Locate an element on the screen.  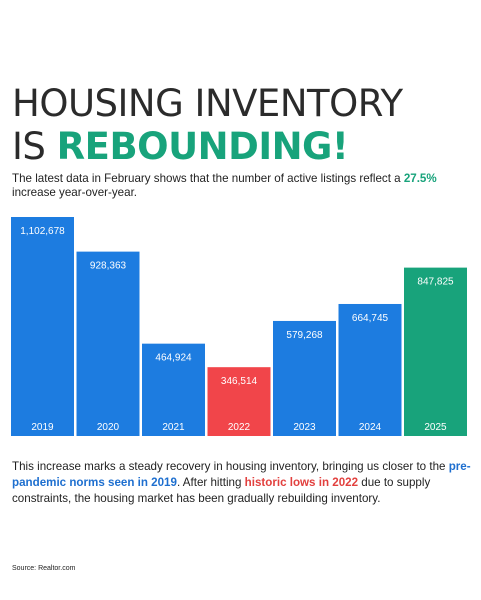
bar-2023 is located at coordinates (304, 378).